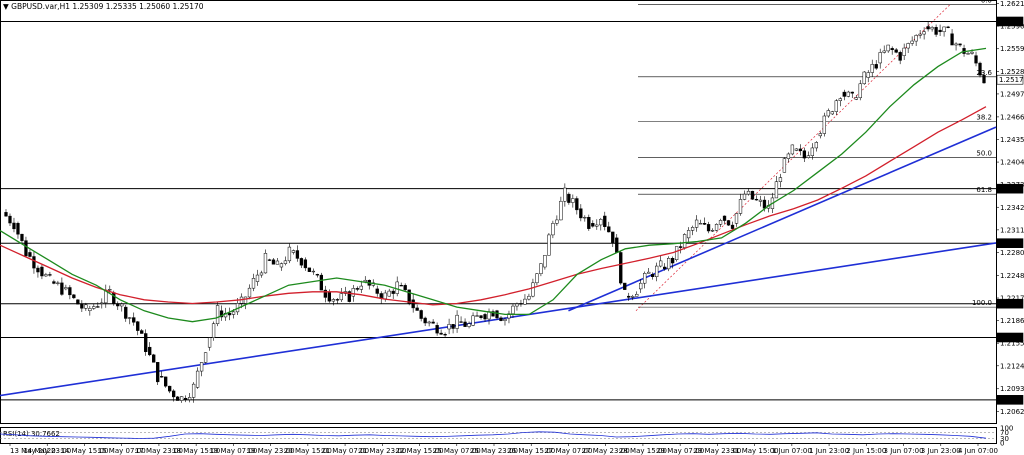 Image resolution: width=1024 pixels, height=455 pixels. What do you see at coordinates (1002, 444) in the screenshot?
I see `rsi-tick-label: 0` at bounding box center [1002, 444].